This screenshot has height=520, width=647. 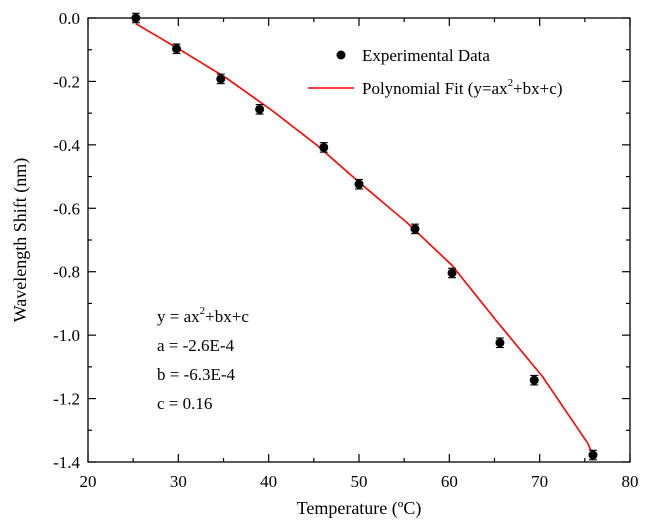 What do you see at coordinates (359, 481) in the screenshot?
I see `x-tick-label: 50` at bounding box center [359, 481].